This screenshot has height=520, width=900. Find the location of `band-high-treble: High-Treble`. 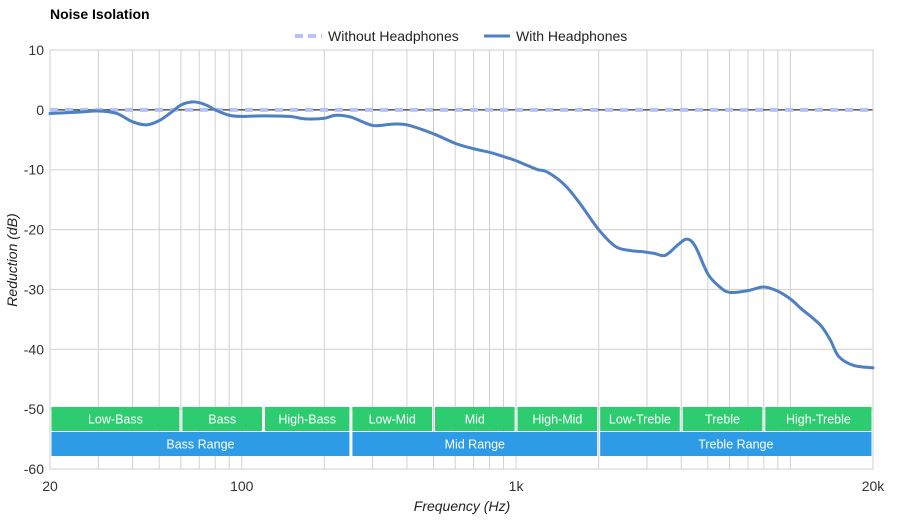

band-high-treble: High-Treble is located at coordinates (818, 419).